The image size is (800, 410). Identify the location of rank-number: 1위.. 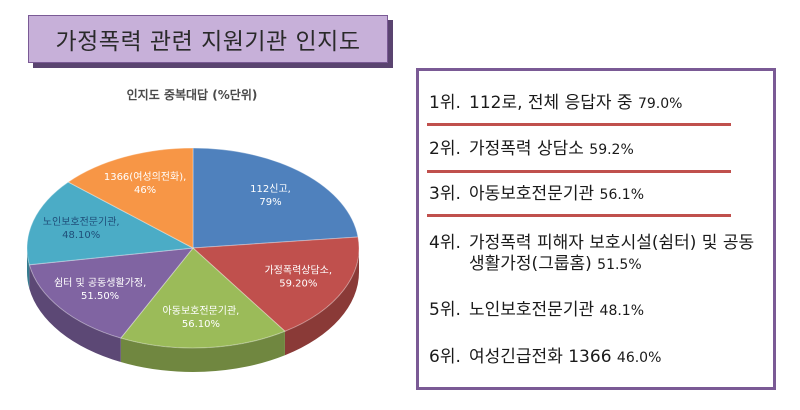
(445, 103).